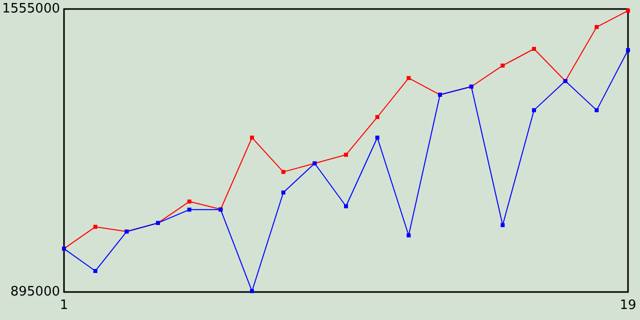 This screenshot has height=320, width=640. What do you see at coordinates (35, 292) in the screenshot?
I see `y-tick-label: 895000` at bounding box center [35, 292].